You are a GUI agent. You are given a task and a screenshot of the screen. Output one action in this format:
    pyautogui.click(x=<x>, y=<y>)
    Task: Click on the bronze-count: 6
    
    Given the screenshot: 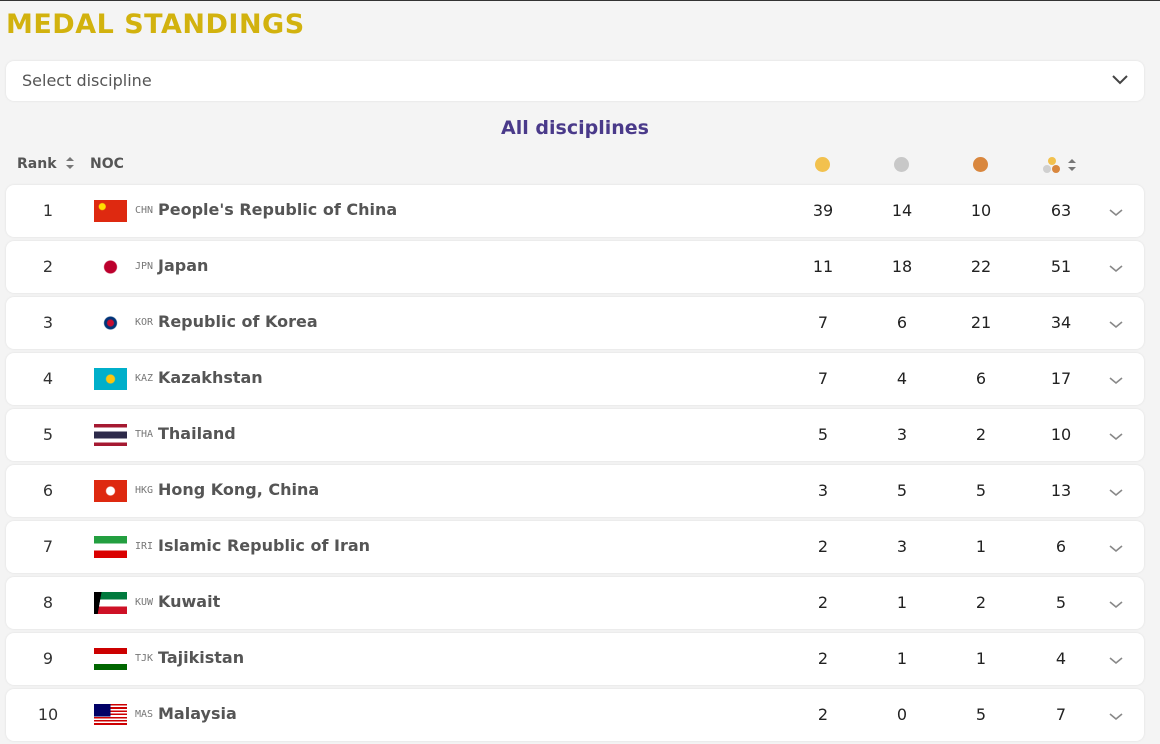 What is the action you would take?
    pyautogui.click(x=981, y=378)
    